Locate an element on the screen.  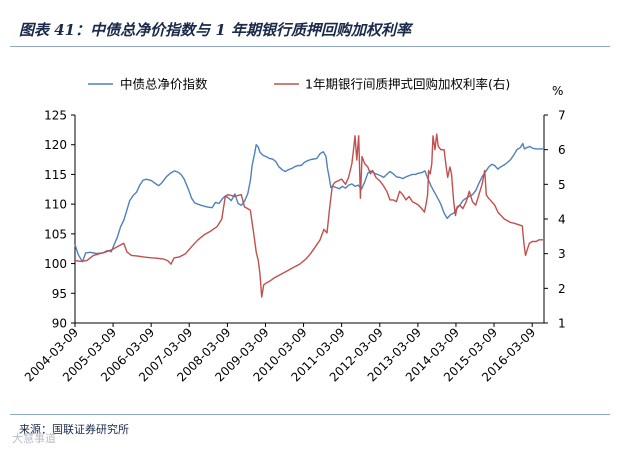
legend-item-bond-index-label: 中债总净价指数 is located at coordinates (164, 84).